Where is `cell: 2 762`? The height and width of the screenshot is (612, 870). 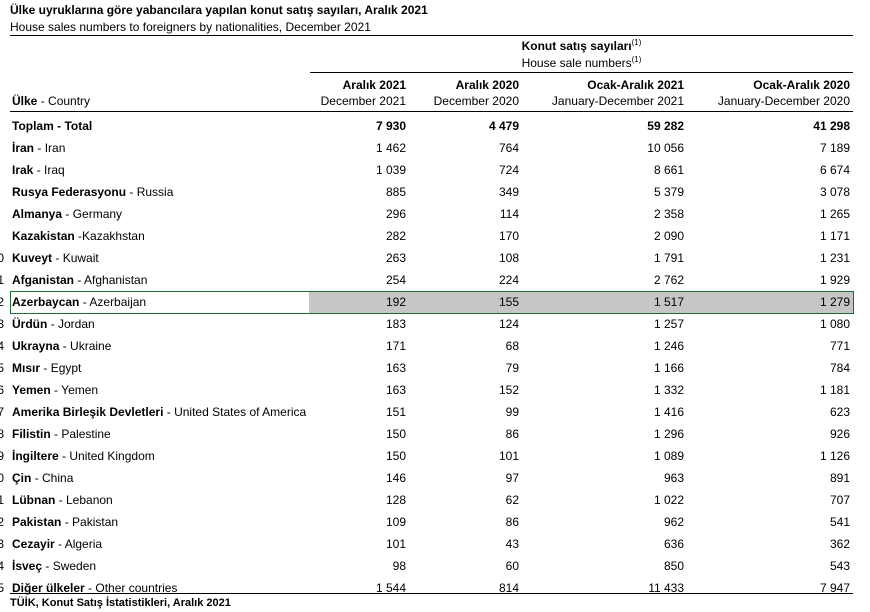
cell: 2 762 is located at coordinates (668, 280).